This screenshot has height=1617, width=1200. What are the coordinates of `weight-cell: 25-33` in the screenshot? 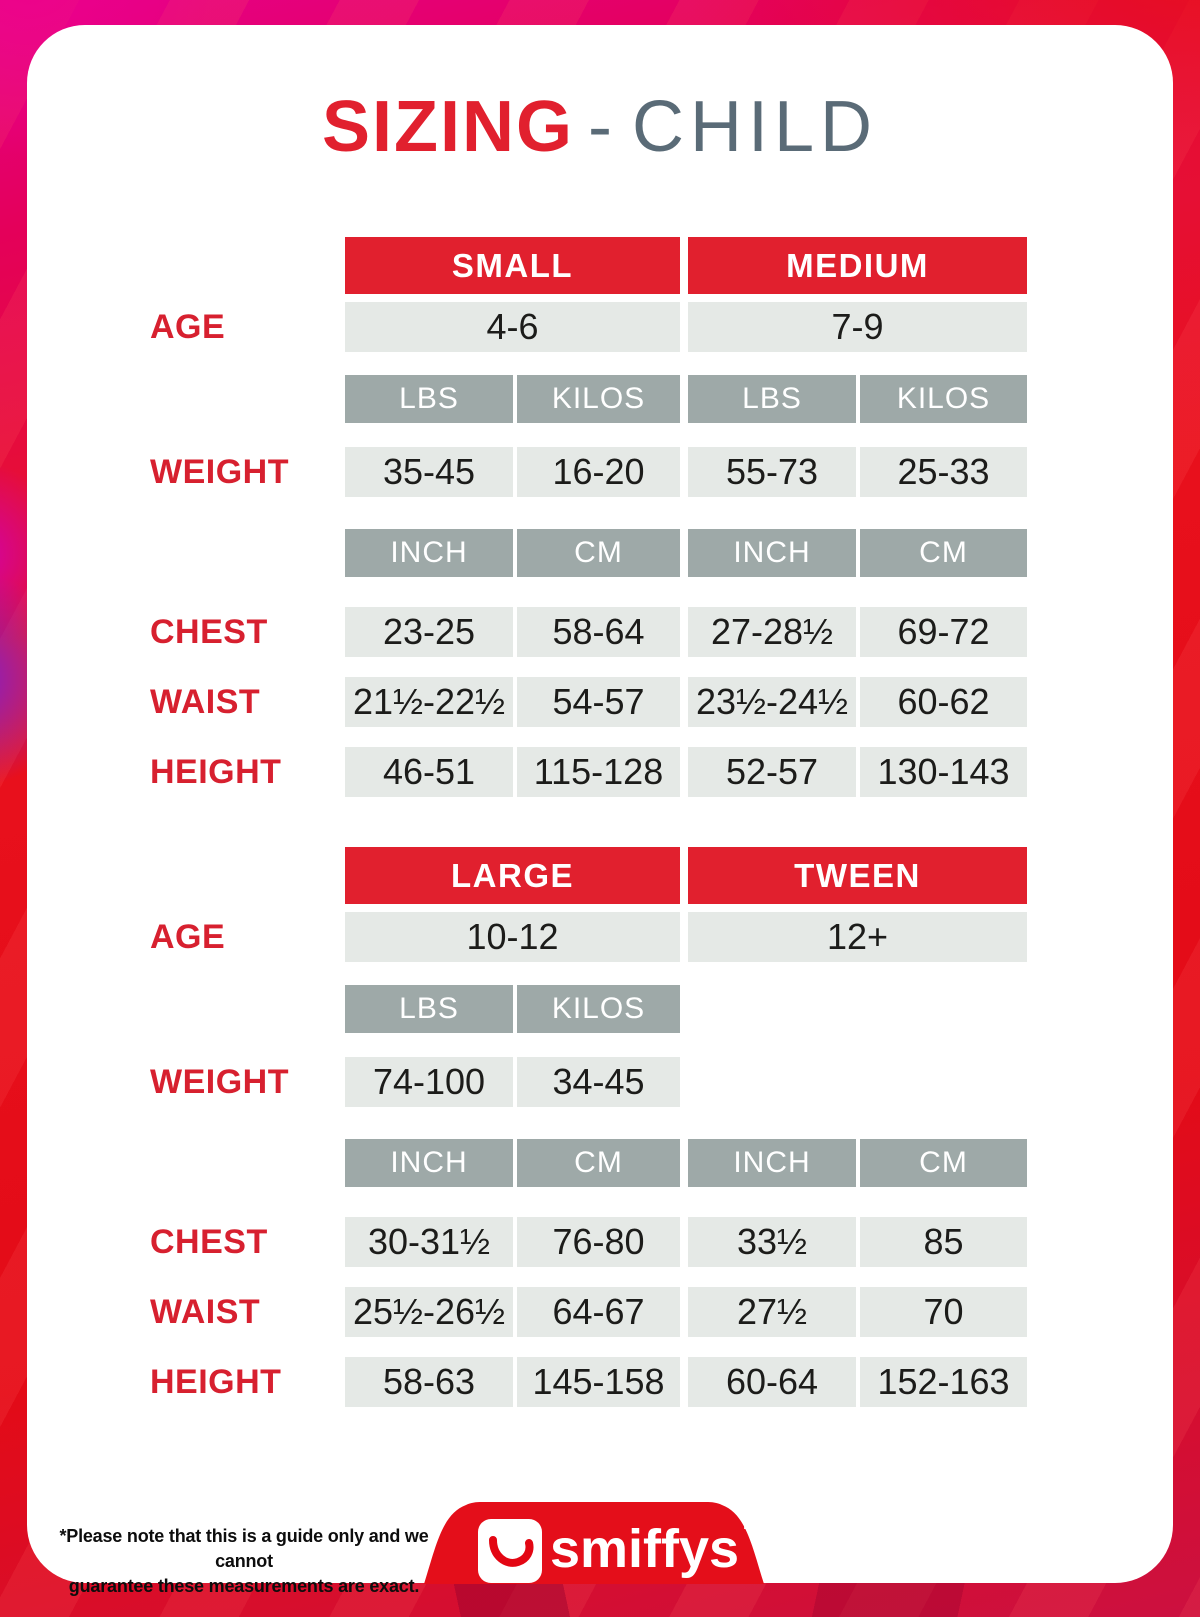 It's located at (943, 472).